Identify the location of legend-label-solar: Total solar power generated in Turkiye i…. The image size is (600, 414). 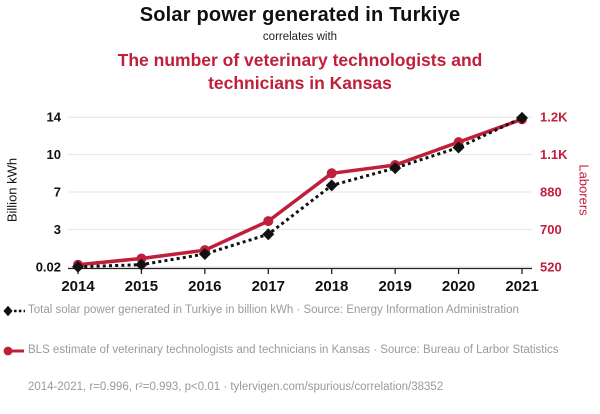
(273, 310).